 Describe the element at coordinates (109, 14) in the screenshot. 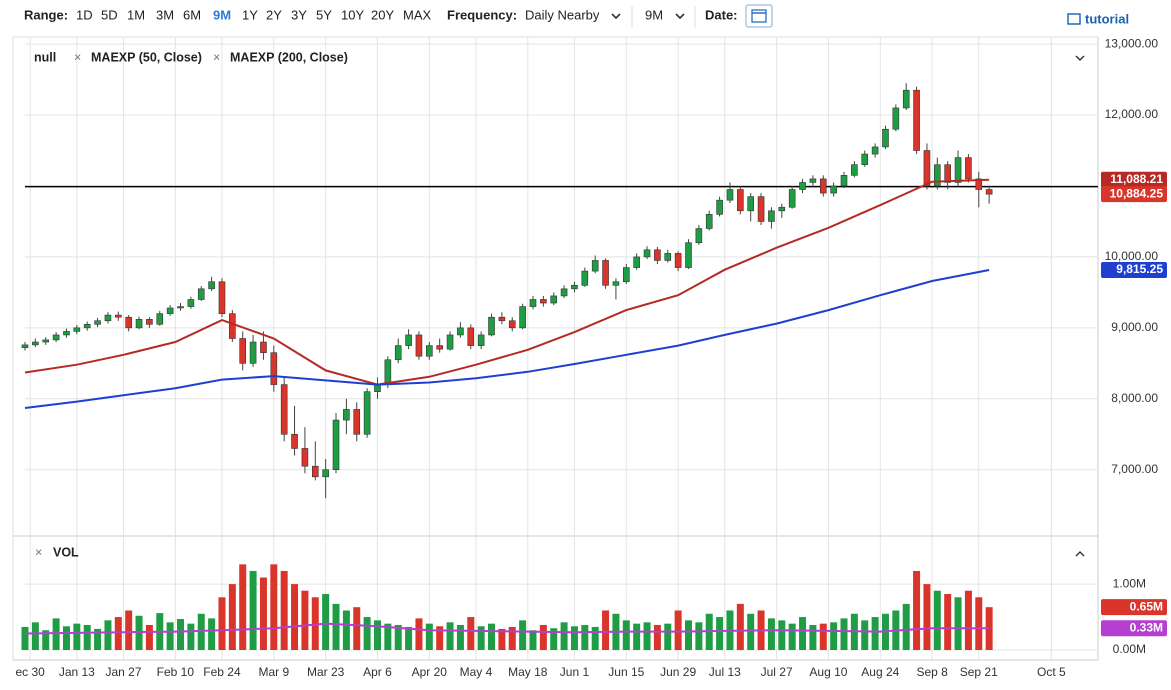

I see `range-button: 5D` at that location.